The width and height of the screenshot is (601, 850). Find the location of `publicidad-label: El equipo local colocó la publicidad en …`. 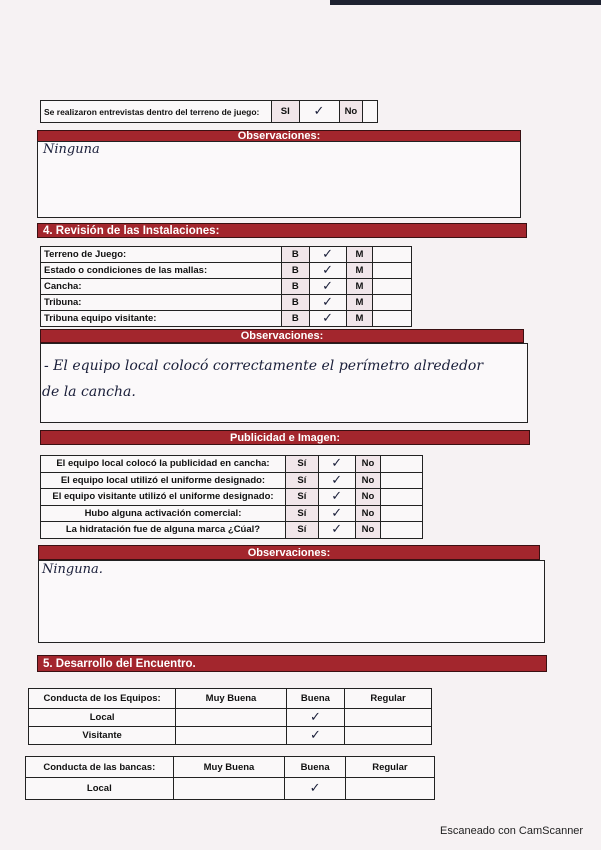

publicidad-label: El equipo local colocó la publicidad en … is located at coordinates (163, 464).